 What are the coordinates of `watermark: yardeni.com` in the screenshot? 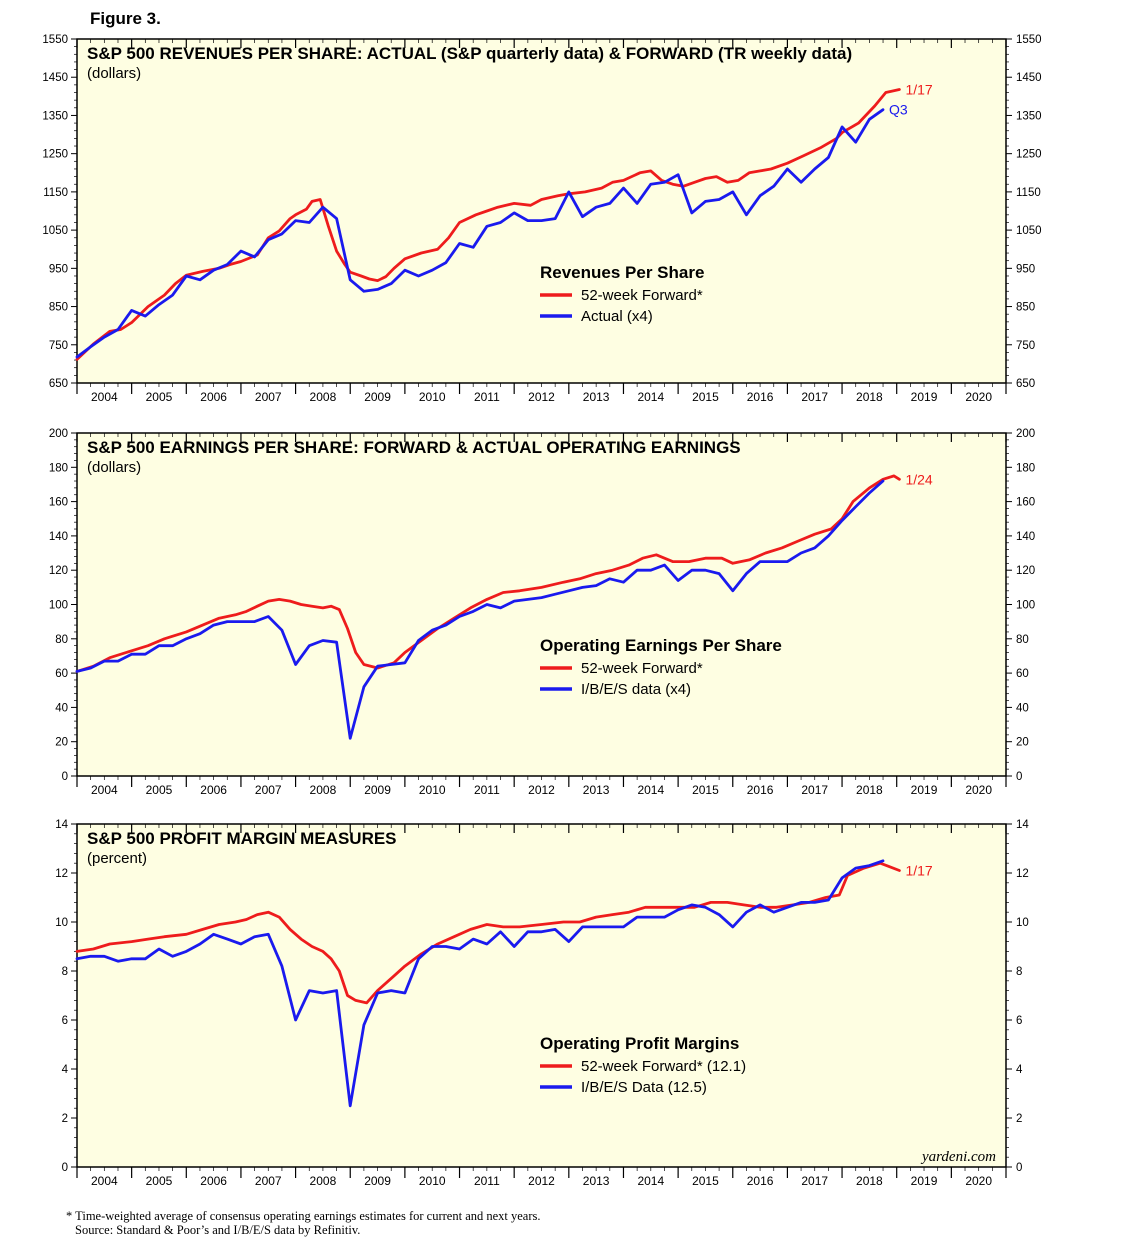 It's located at (958, 1157).